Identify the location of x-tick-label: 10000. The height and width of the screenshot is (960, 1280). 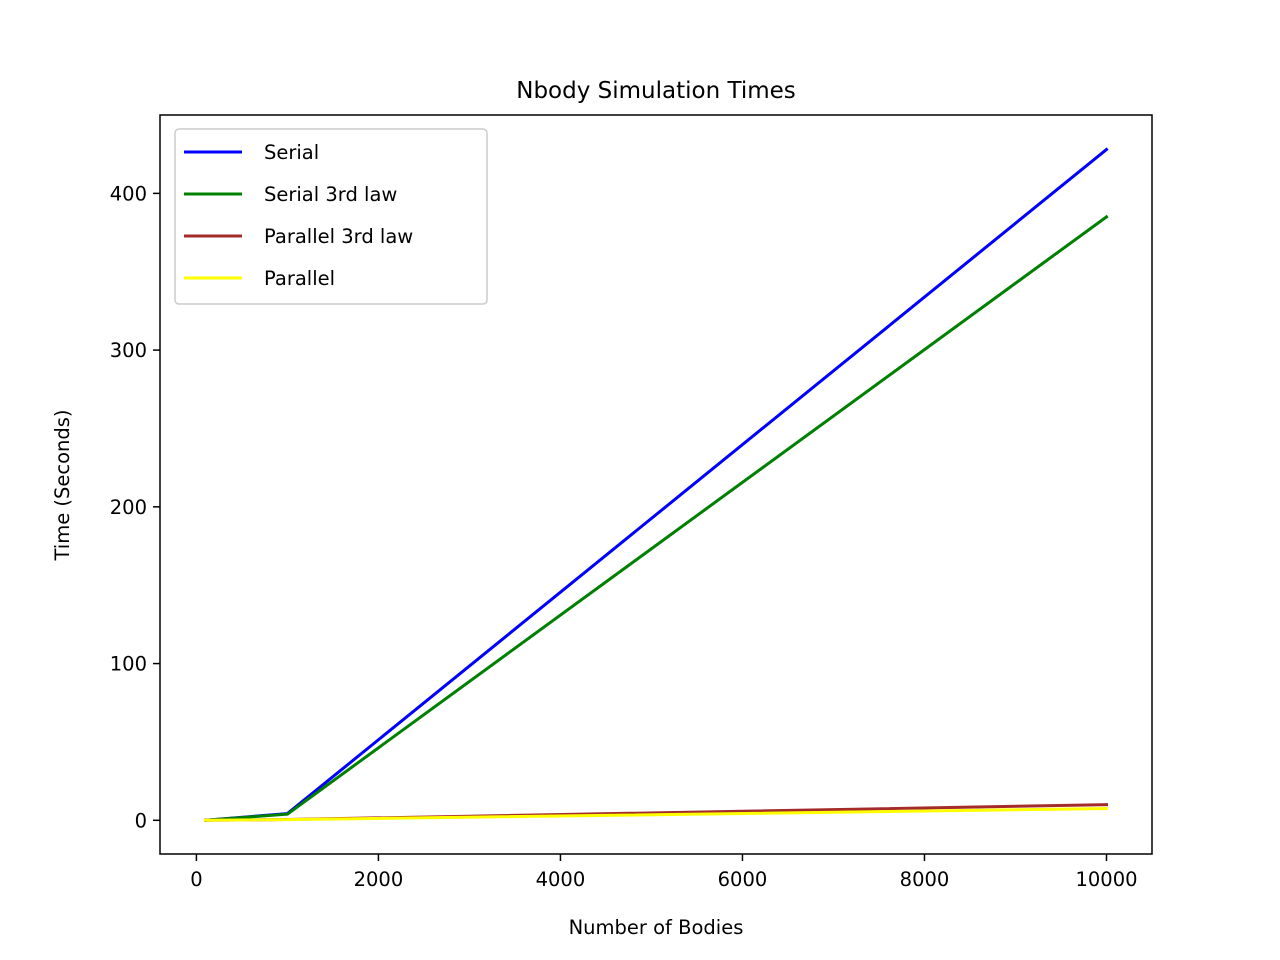
(1106, 879).